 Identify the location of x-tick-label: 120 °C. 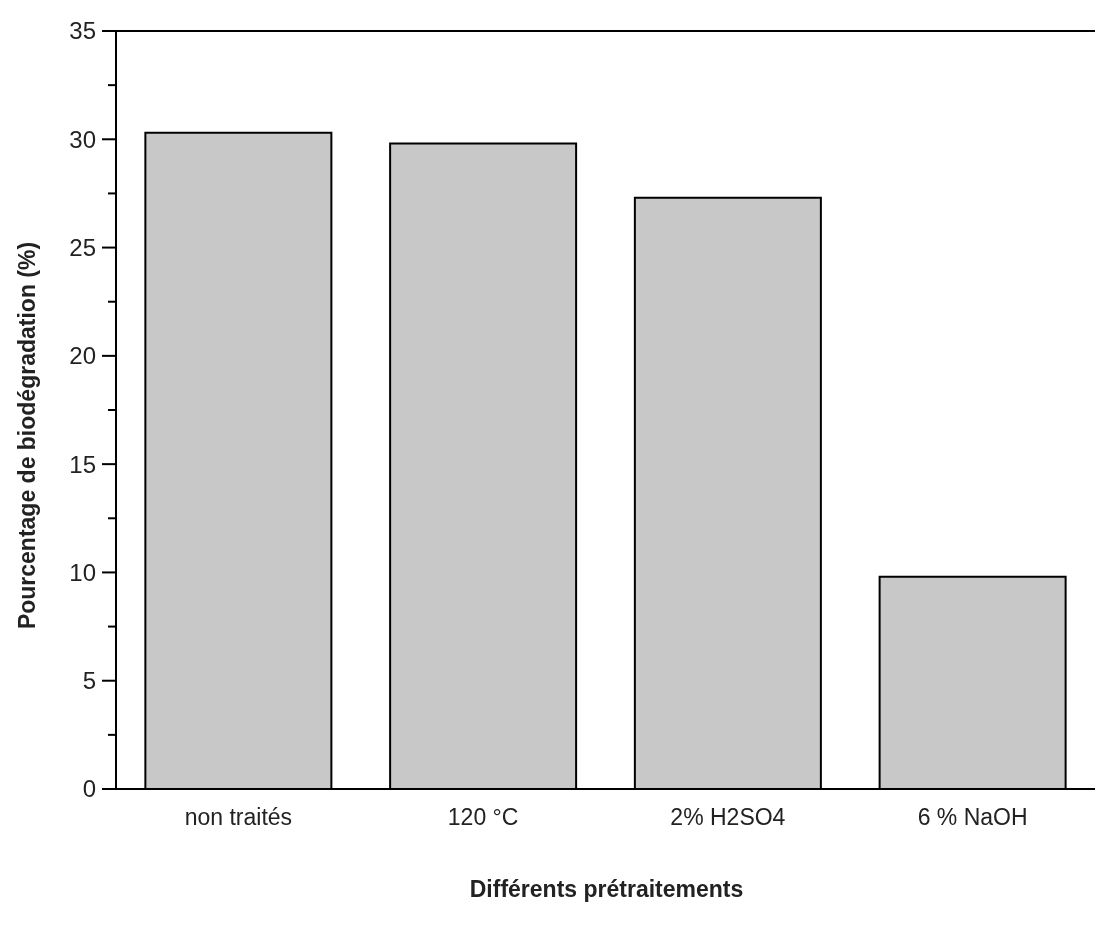
(483, 817).